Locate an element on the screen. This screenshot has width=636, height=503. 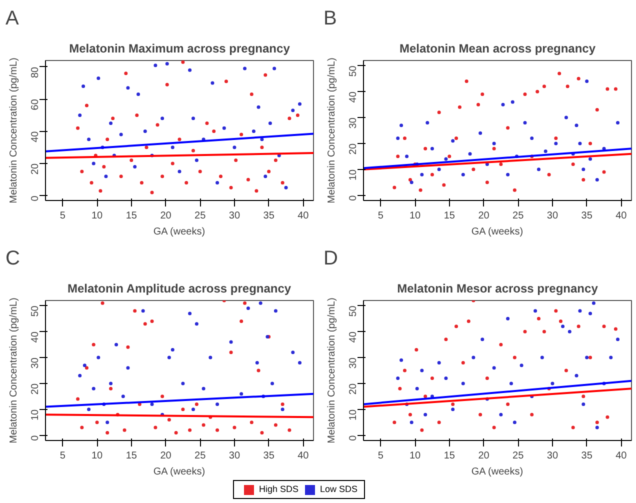
y-tick-label: 60 is located at coordinates (35, 104).